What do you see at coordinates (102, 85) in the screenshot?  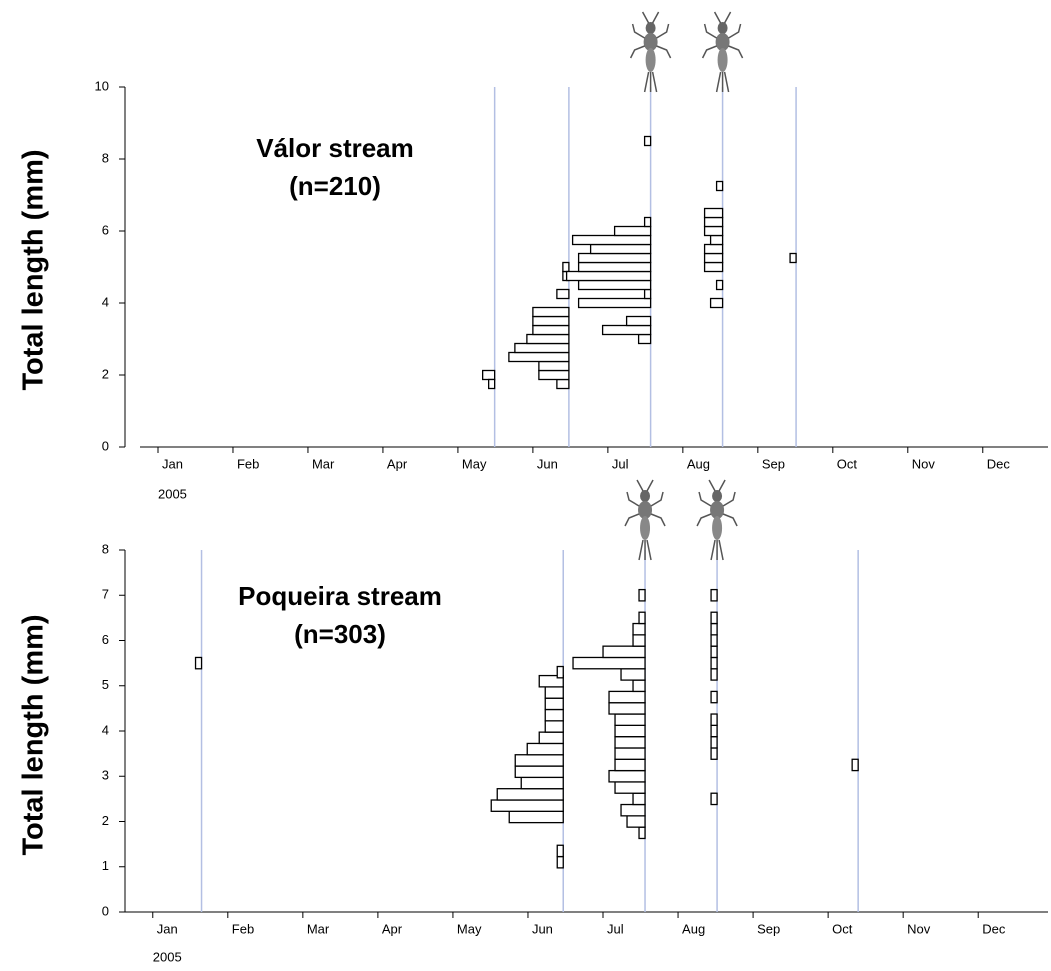 I see `y-tick-label: 10` at bounding box center [102, 85].